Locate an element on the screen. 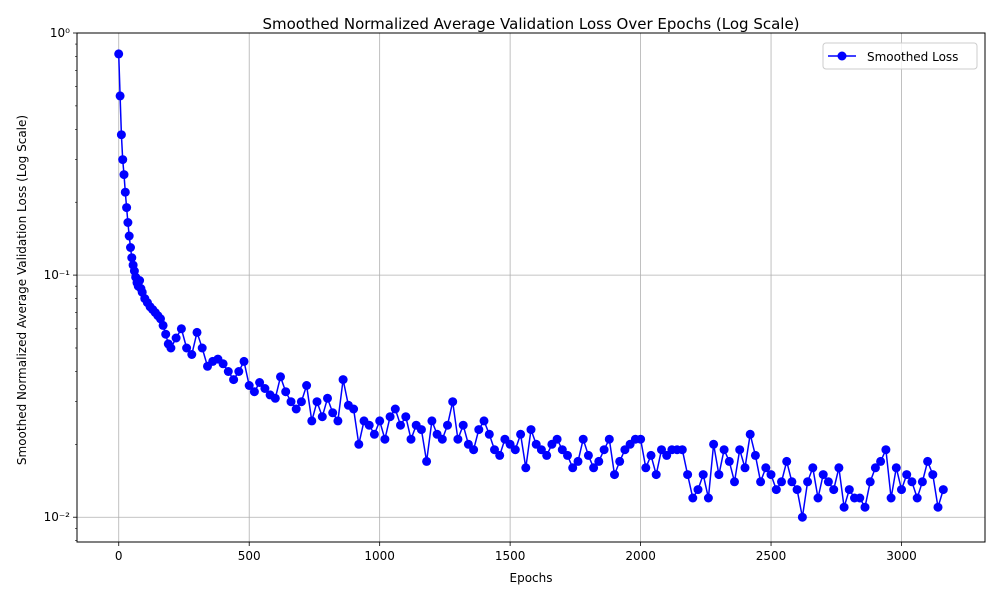  y-tick-label: 10⁻¹ is located at coordinates (57, 275).